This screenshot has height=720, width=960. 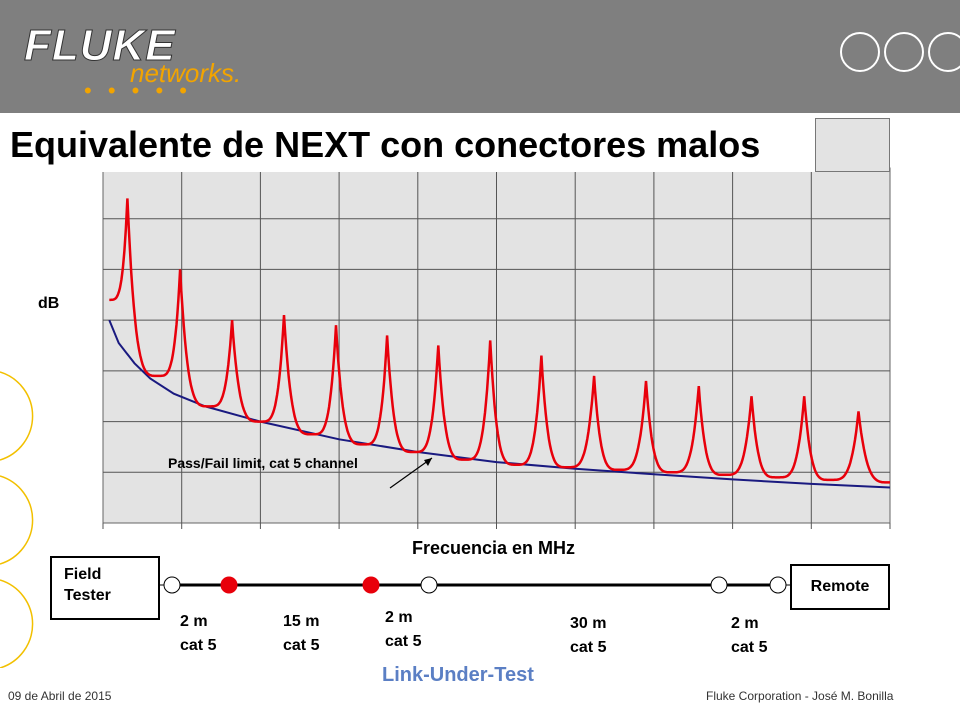 What do you see at coordinates (263, 463) in the screenshot?
I see `pass-fail-annotation: Pass/Fail limit, cat 5 channel` at bounding box center [263, 463].